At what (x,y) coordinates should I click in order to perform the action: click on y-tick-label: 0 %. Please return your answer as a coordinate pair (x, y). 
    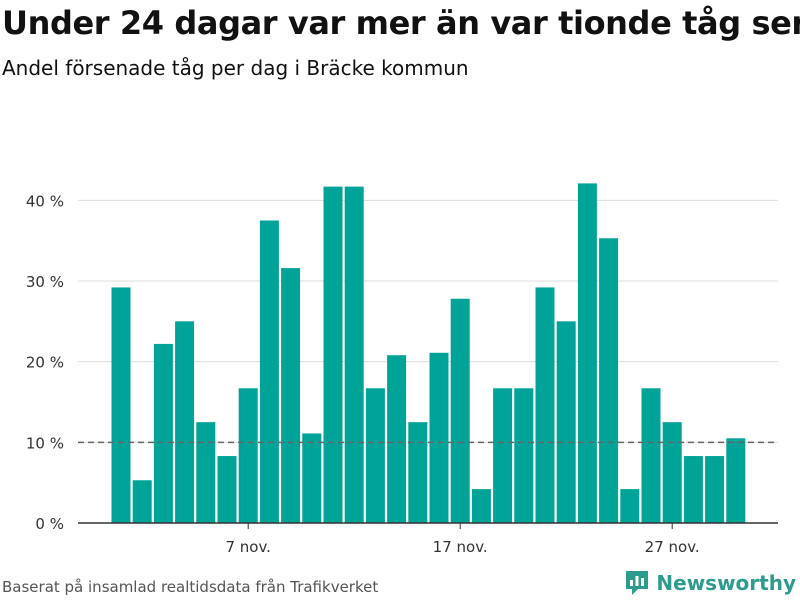
    Looking at the image, I should click on (49, 524).